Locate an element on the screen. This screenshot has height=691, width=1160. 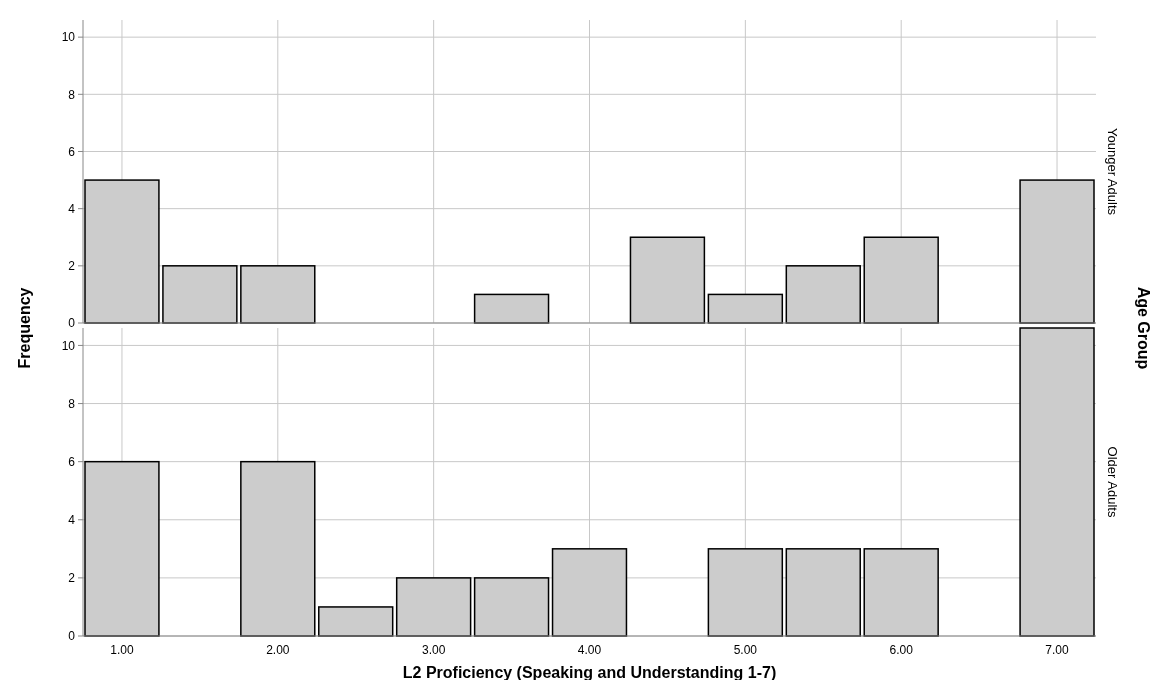
x-tick-label: 5.00 is located at coordinates (745, 650).